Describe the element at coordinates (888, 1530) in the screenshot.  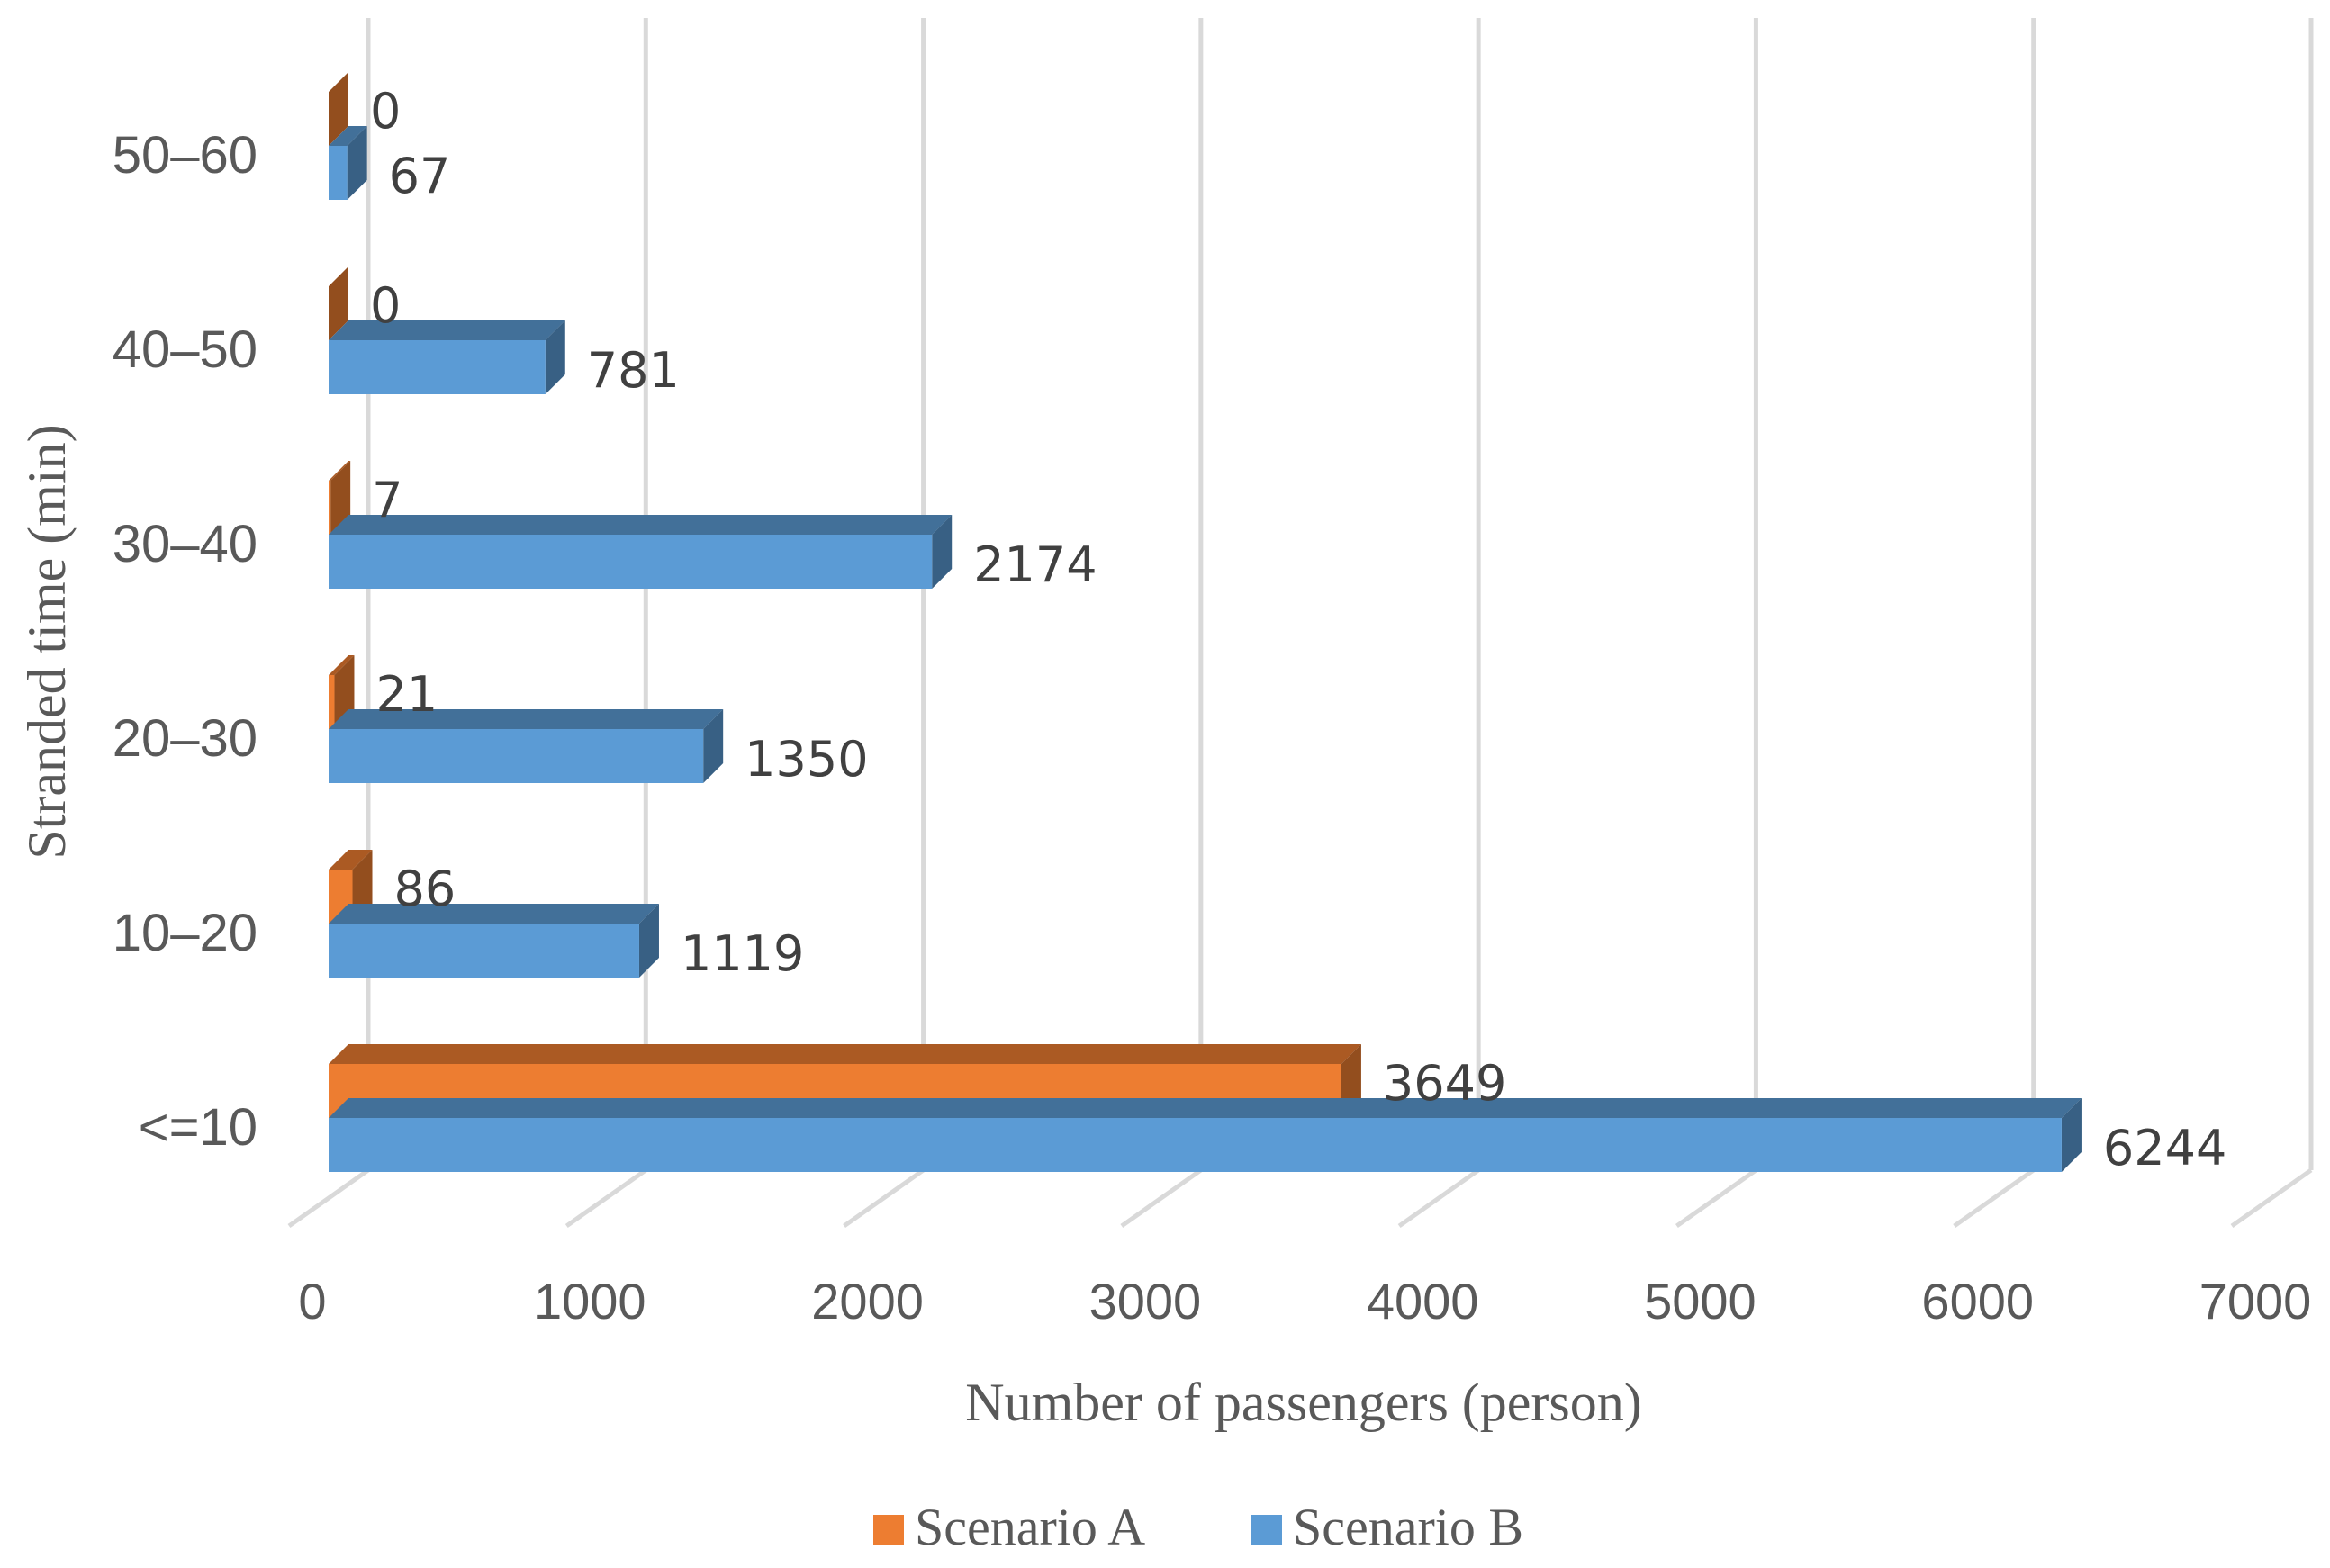
I see `legend-swatch-scenario-a` at that location.